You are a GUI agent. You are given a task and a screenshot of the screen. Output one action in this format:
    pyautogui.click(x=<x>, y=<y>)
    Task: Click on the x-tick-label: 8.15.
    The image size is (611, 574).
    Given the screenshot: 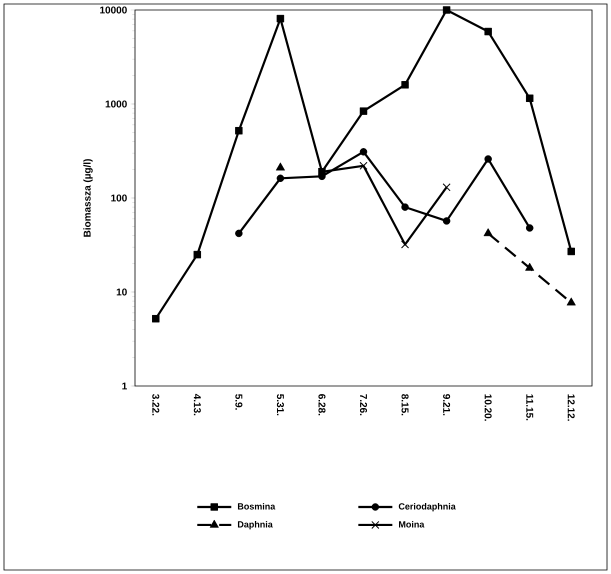 What is the action you would take?
    pyautogui.click(x=405, y=405)
    